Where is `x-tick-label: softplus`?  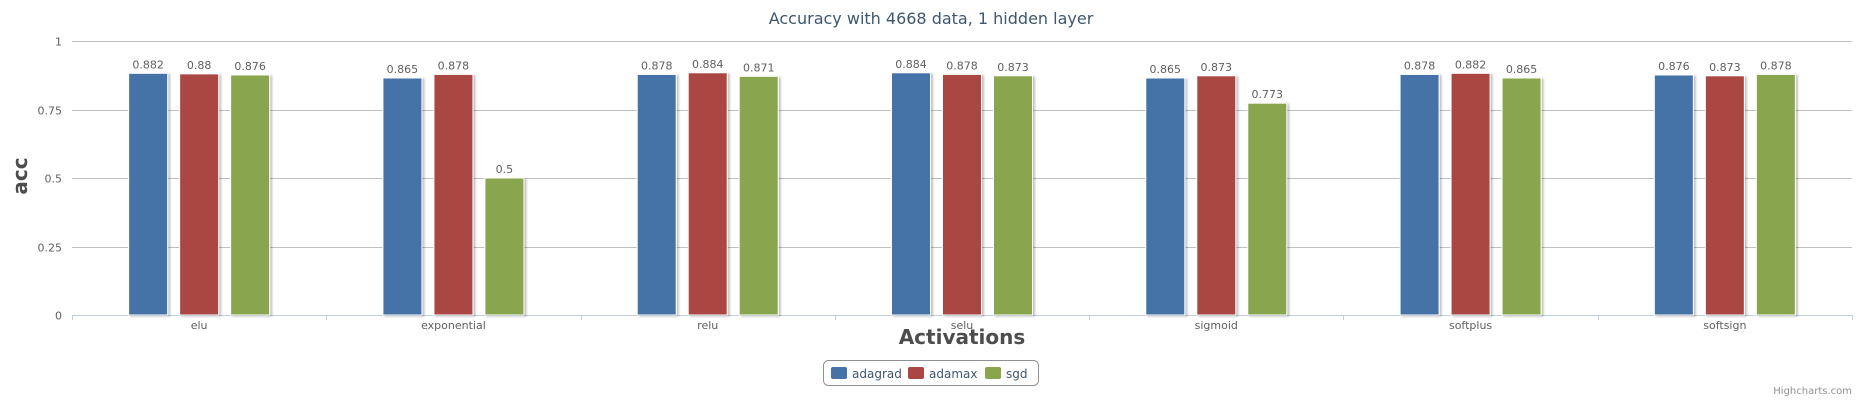 x-tick-label: softplus is located at coordinates (1470, 325).